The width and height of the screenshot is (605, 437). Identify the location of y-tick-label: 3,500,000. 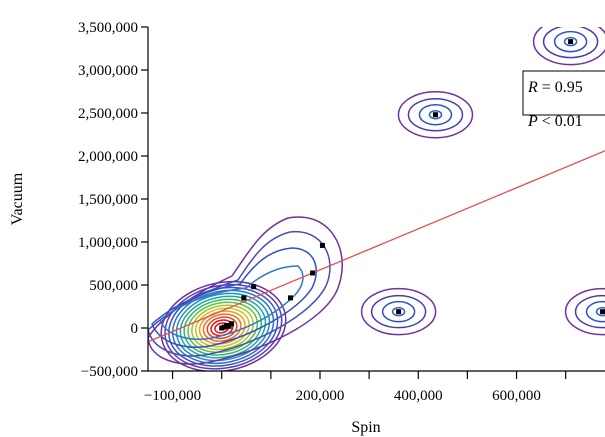
(108, 28).